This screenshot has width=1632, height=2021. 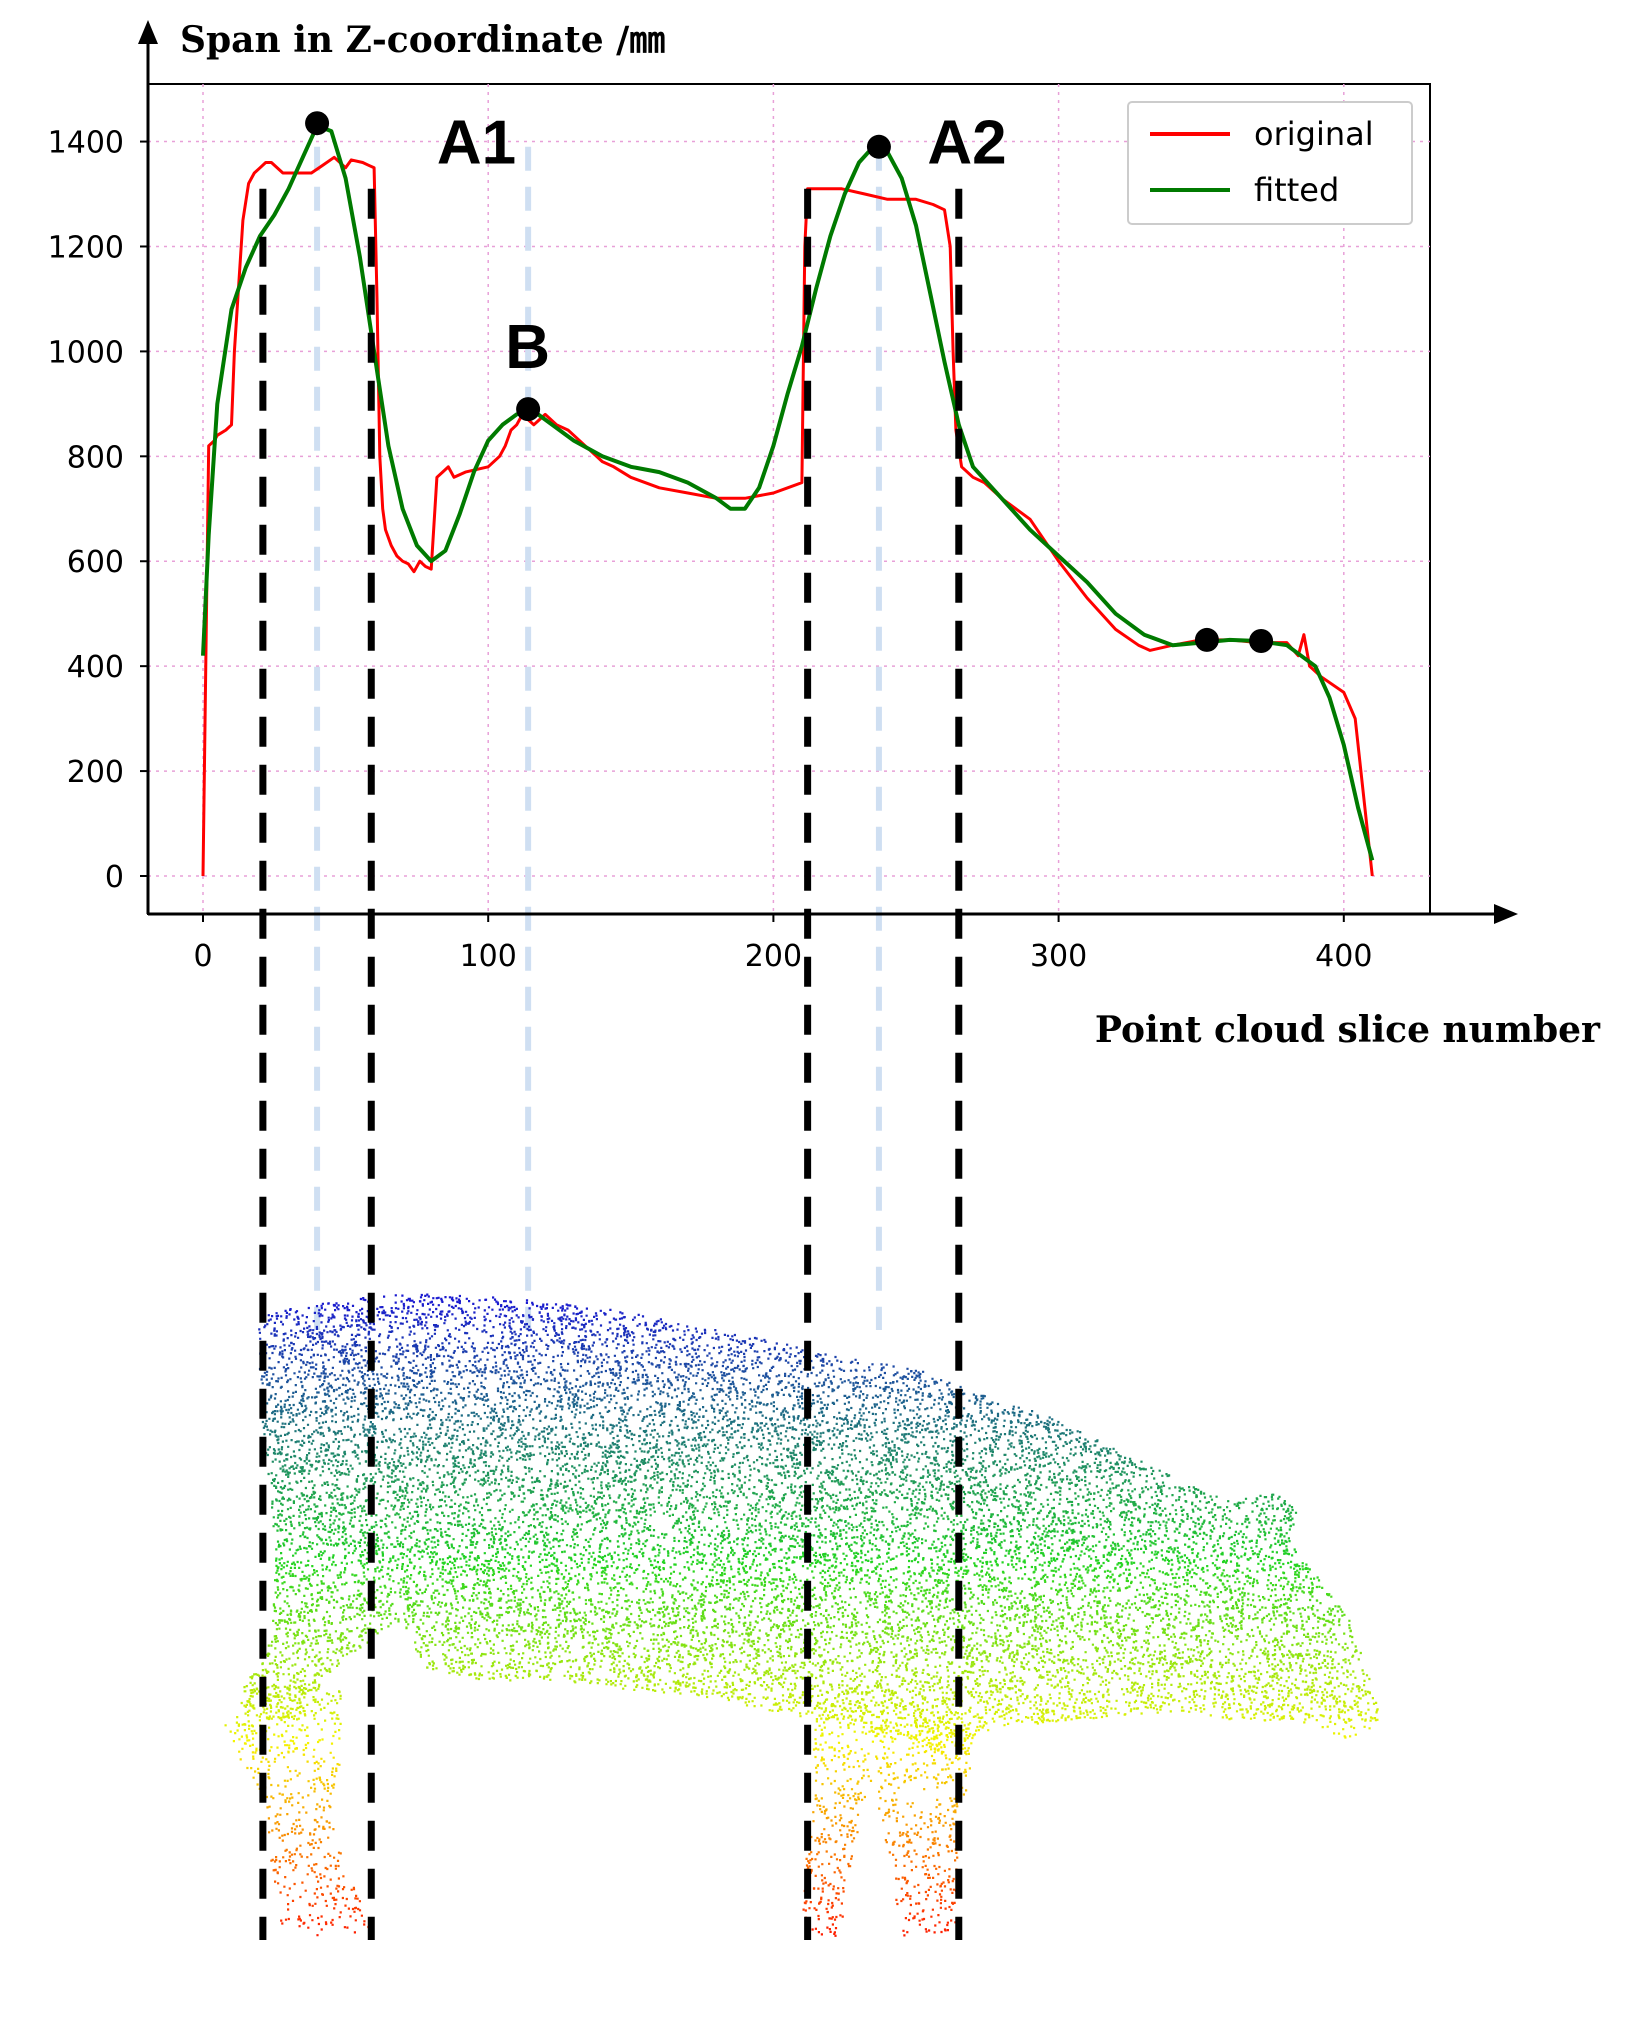 What do you see at coordinates (722, 246) in the screenshot?
I see `peak-annotations: A1 B A2` at bounding box center [722, 246].